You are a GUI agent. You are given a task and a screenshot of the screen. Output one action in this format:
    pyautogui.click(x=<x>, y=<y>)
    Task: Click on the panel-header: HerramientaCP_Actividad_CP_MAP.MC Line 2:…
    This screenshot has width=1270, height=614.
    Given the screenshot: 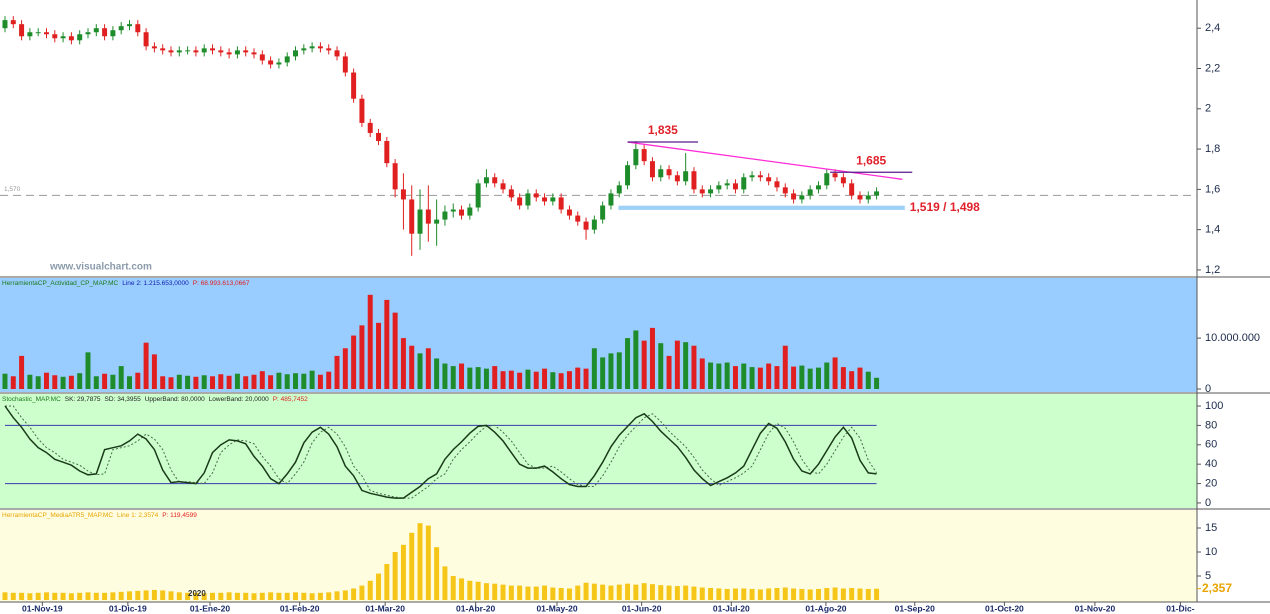 What is the action you would take?
    pyautogui.click(x=126, y=283)
    